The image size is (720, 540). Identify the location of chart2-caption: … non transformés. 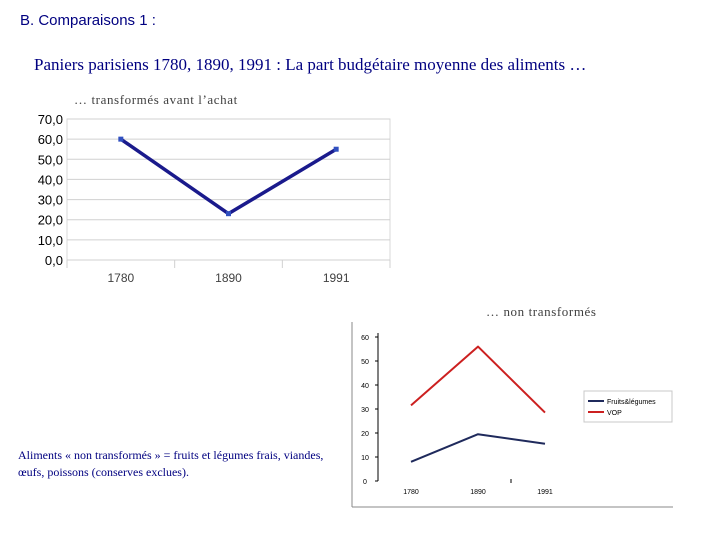
(541, 311).